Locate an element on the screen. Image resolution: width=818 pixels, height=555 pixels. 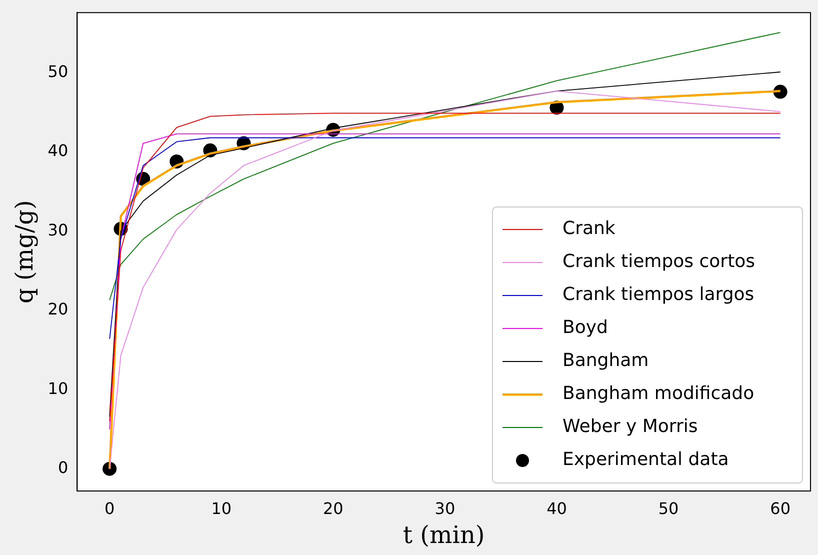
x-tick-label: 20 is located at coordinates (333, 508).